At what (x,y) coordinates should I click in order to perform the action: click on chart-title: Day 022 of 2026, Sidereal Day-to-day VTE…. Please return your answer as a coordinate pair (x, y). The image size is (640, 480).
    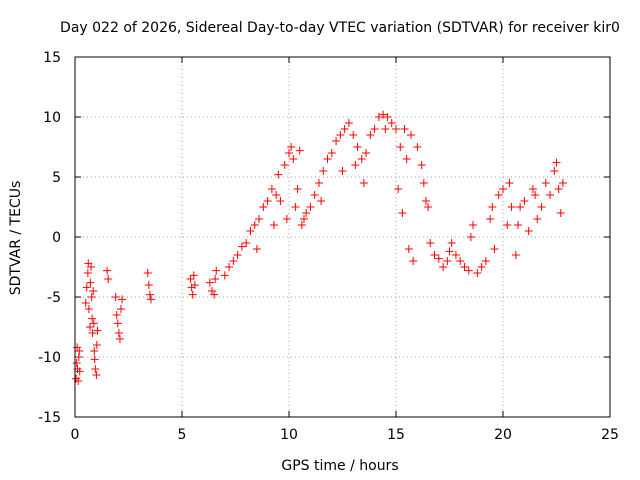
    Looking at the image, I should click on (340, 28).